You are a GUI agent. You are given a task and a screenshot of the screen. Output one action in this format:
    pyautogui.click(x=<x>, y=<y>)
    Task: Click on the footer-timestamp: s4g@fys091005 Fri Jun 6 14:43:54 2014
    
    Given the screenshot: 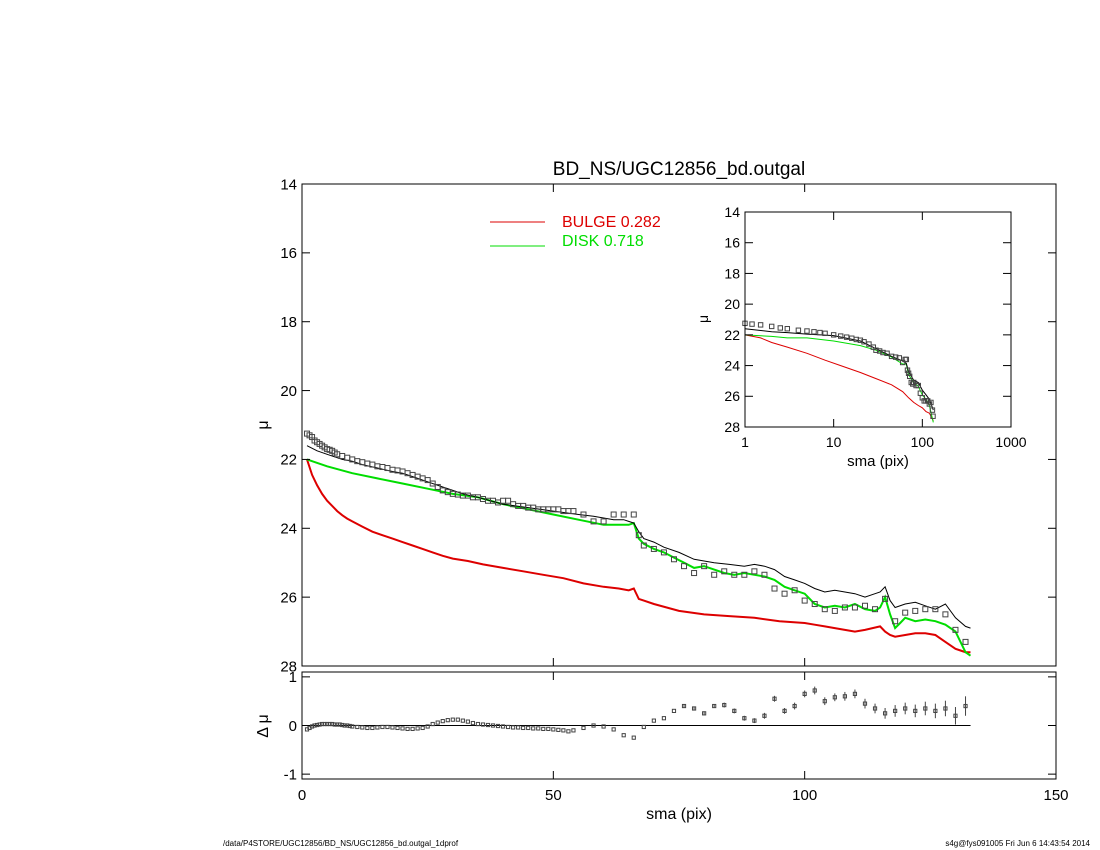 What is the action you would take?
    pyautogui.click(x=1017, y=843)
    